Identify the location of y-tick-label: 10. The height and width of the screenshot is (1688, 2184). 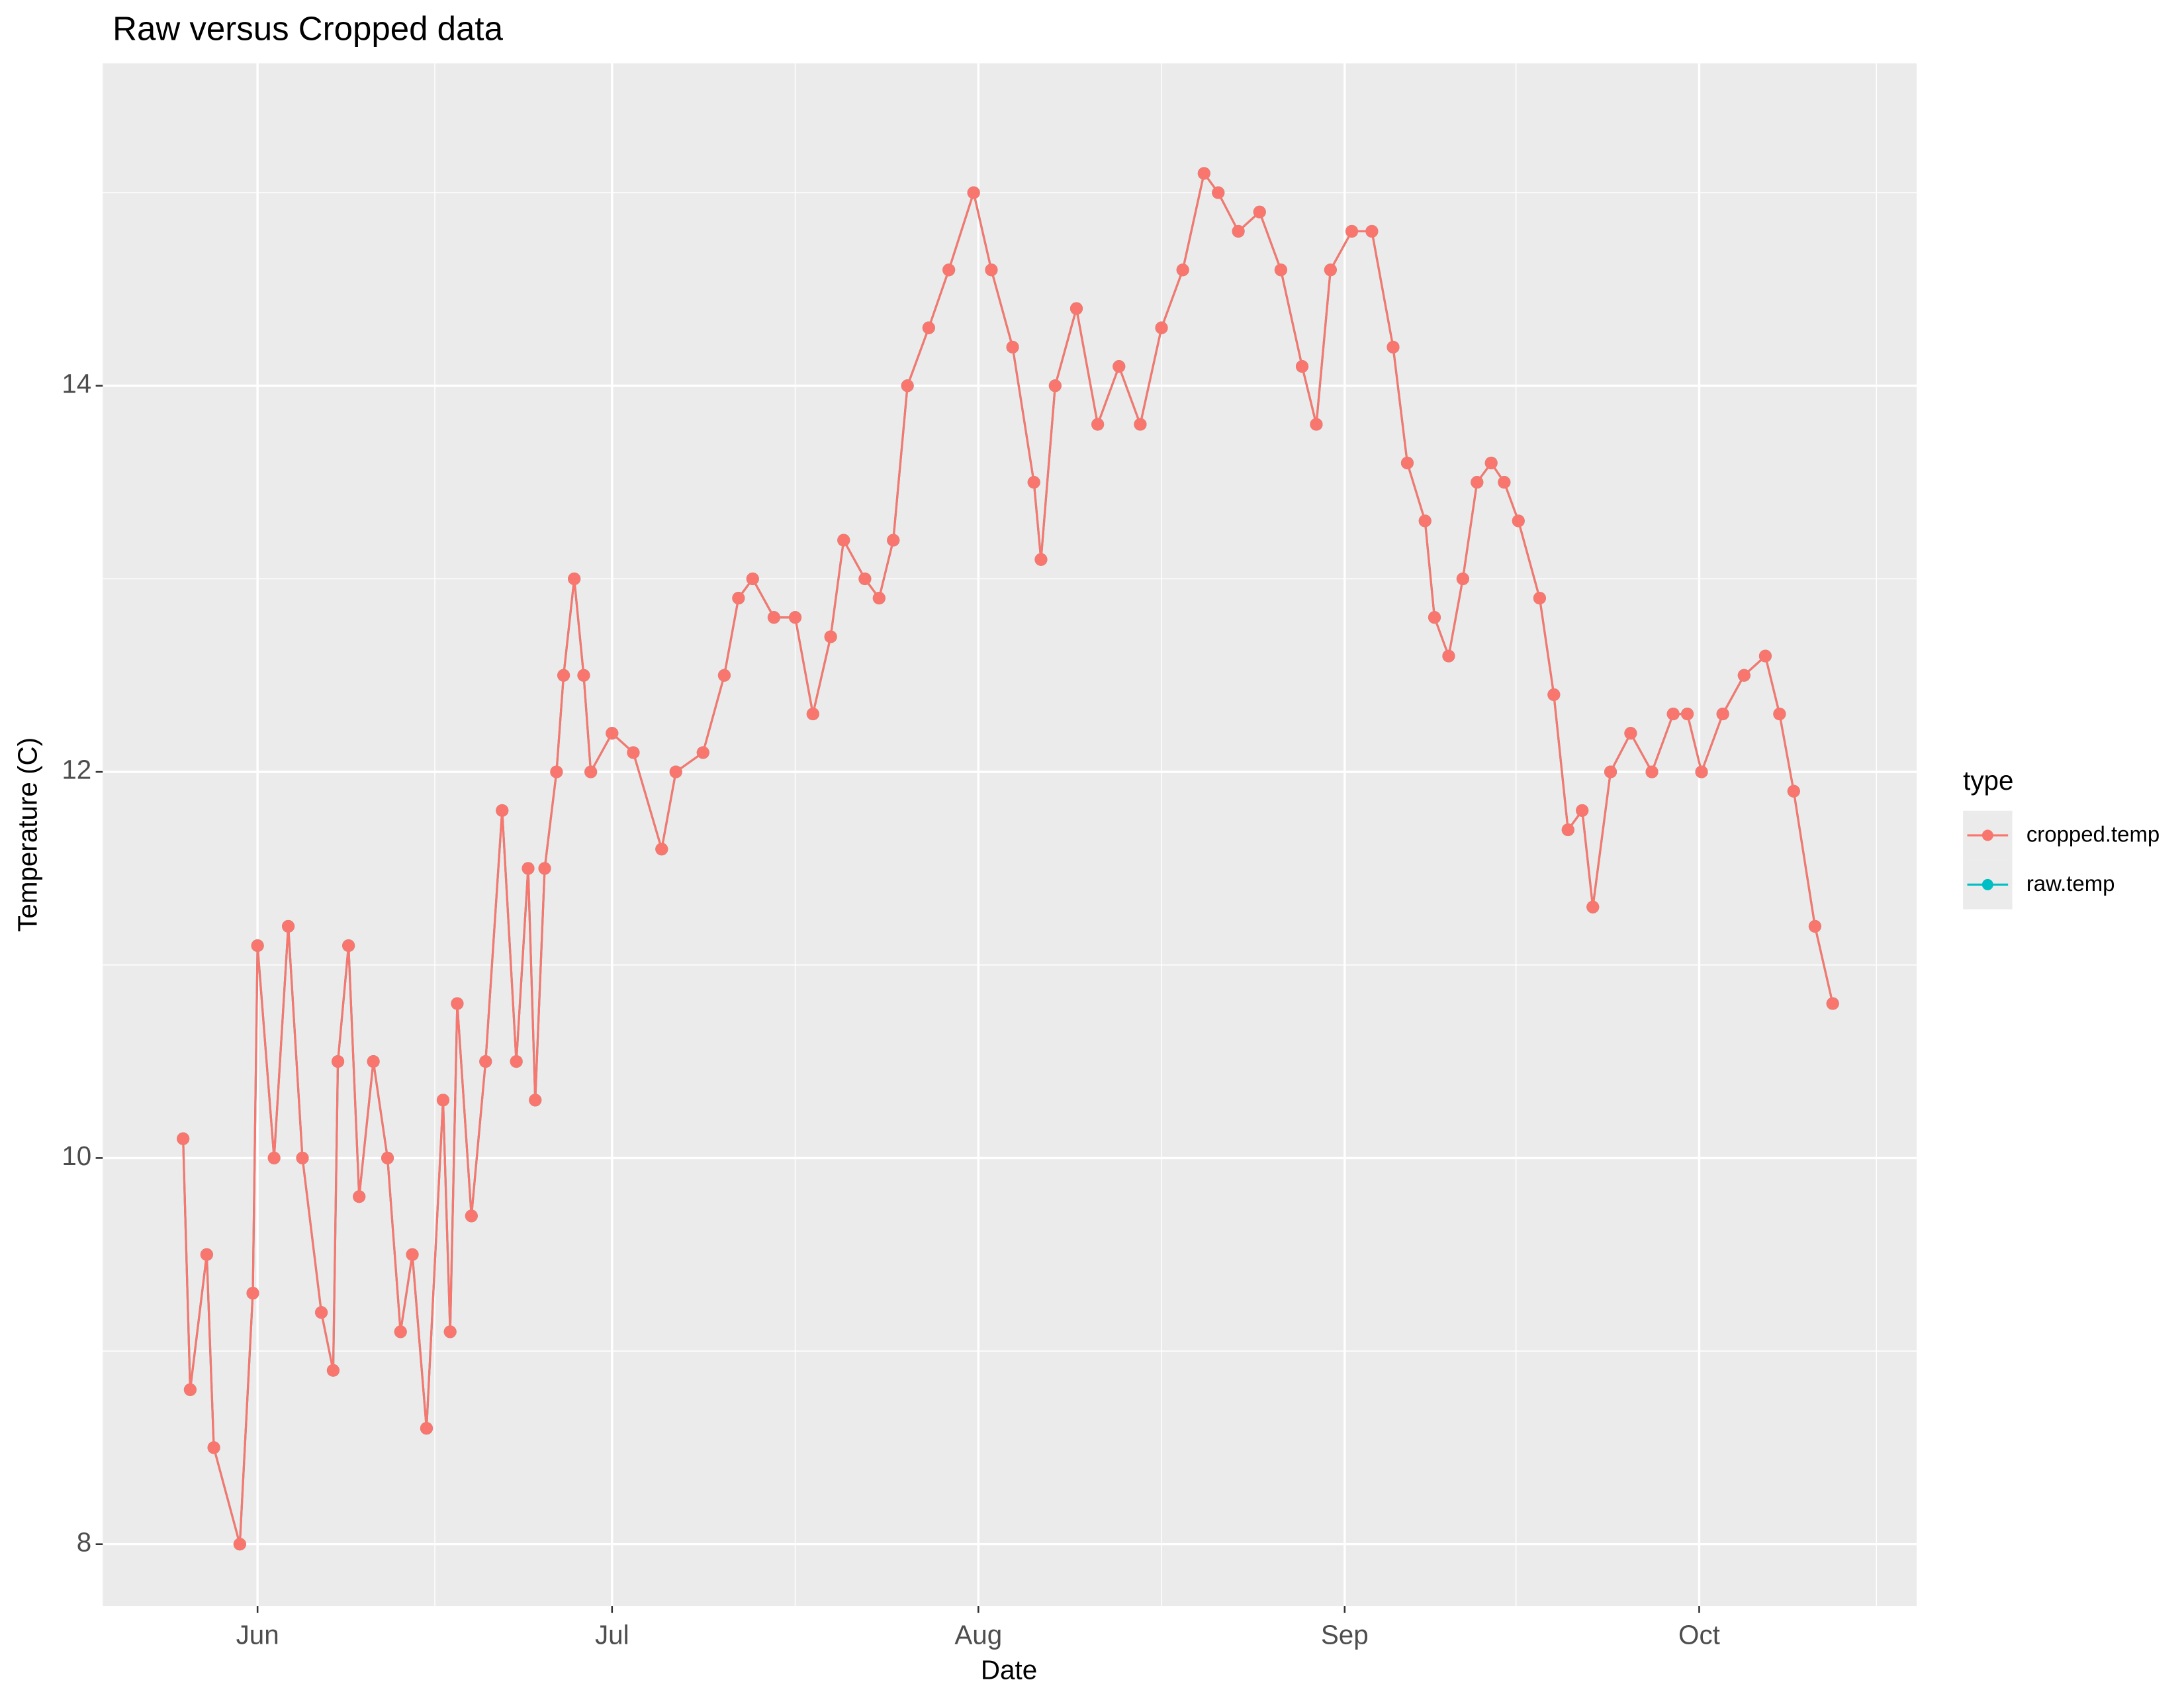
(76, 1156).